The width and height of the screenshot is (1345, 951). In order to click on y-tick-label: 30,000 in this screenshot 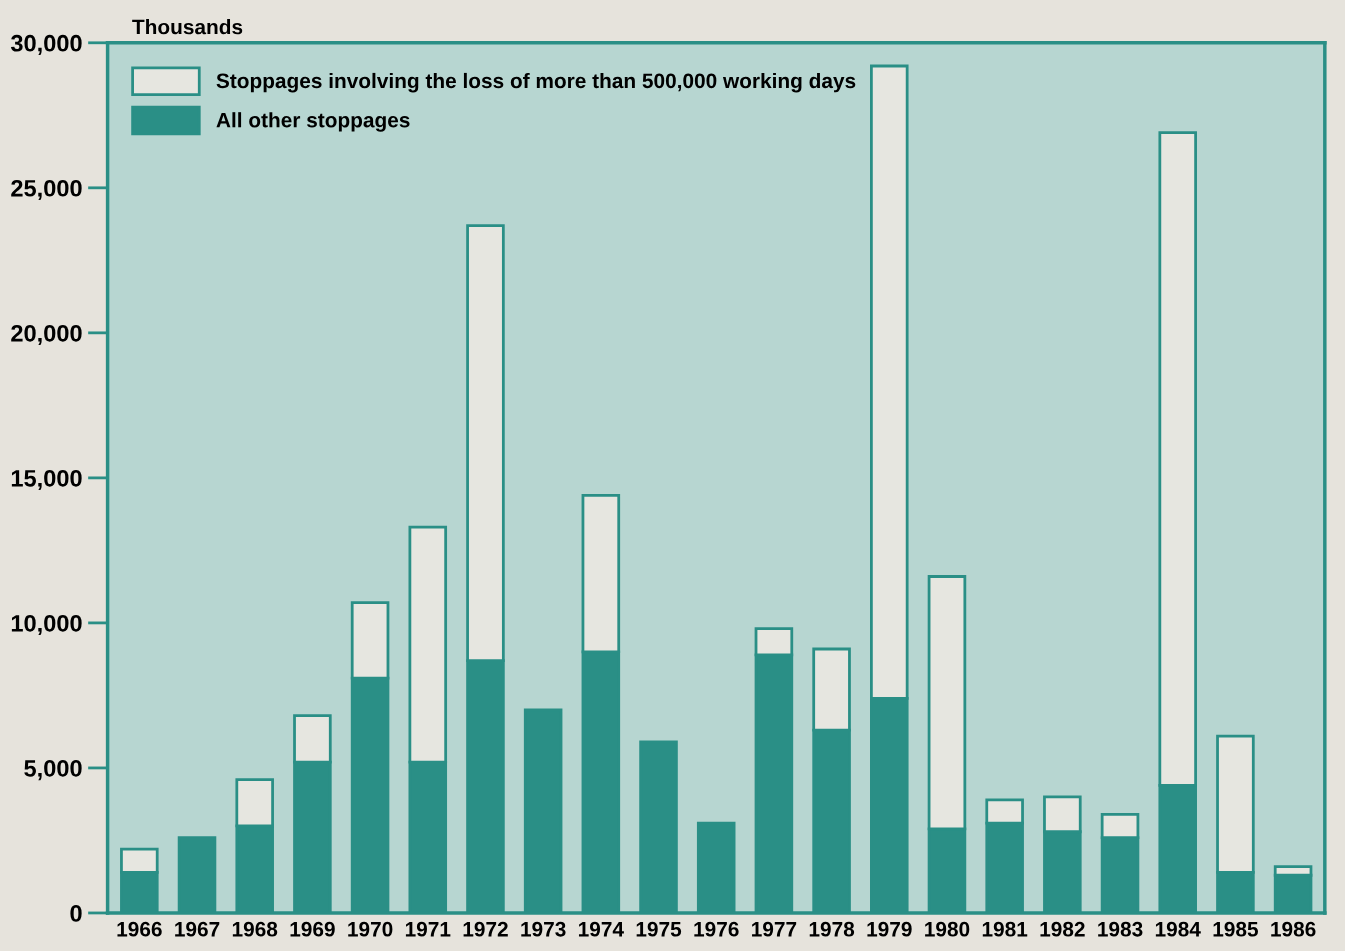, I will do `click(46, 45)`.